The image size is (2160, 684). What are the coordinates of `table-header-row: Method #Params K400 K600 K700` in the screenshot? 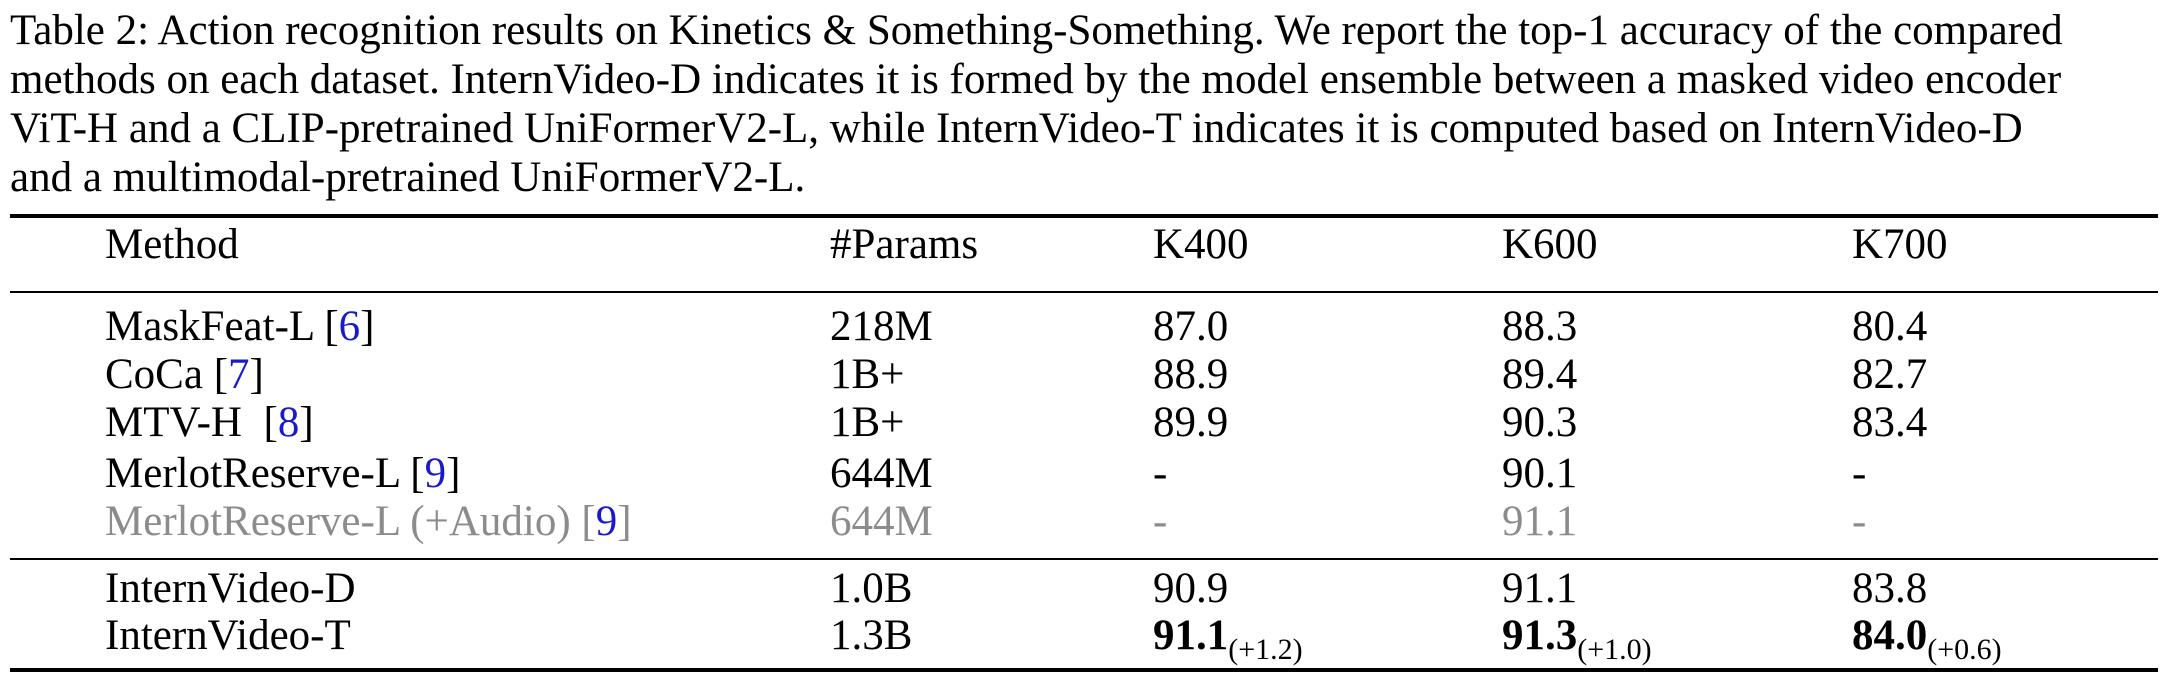 It's located at (1084, 245).